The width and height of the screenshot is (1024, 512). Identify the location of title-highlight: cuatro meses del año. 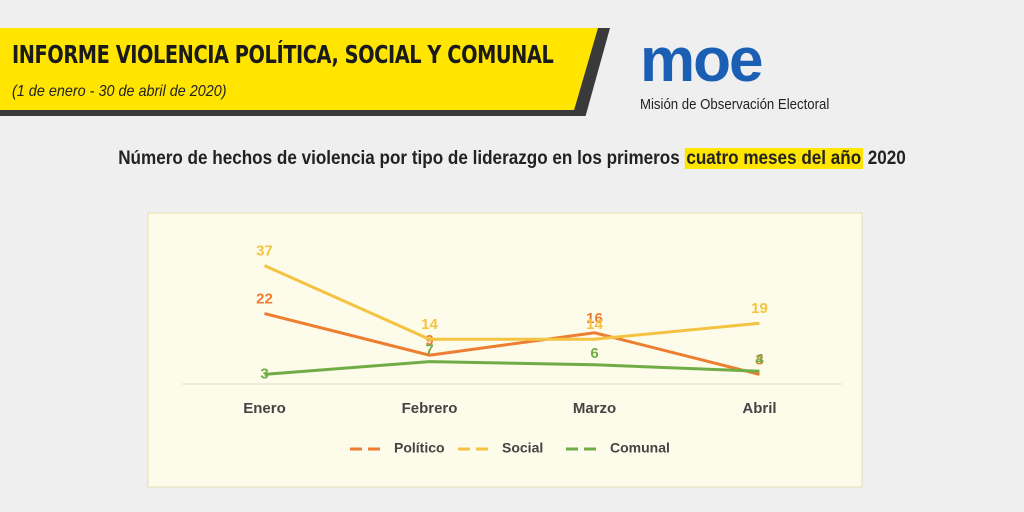
(773, 158).